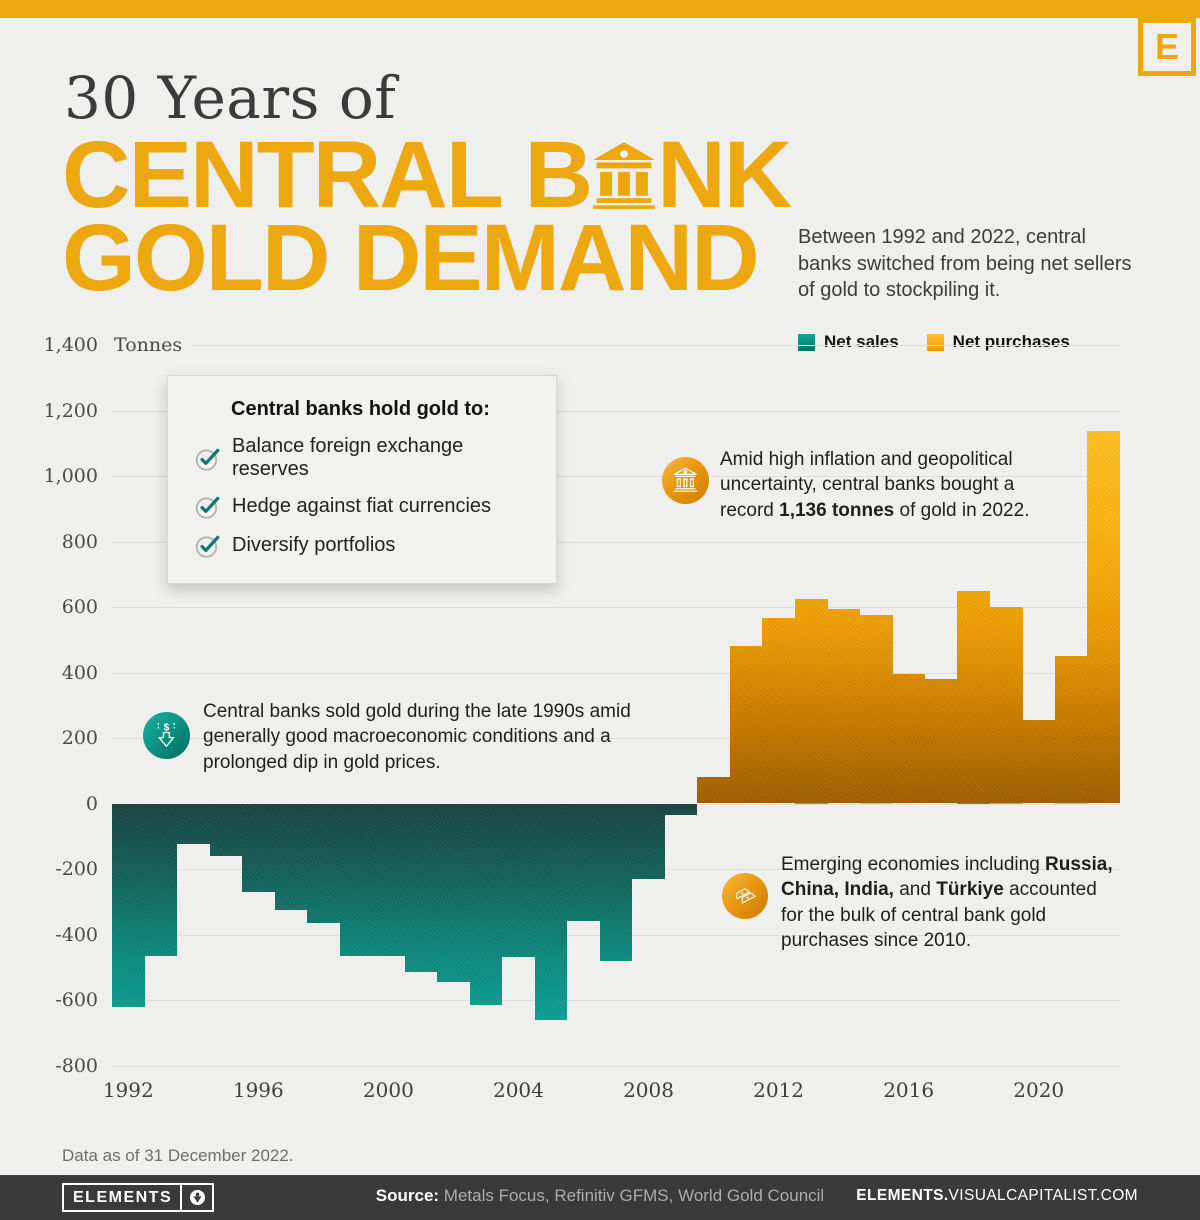 Image resolution: width=1200 pixels, height=1220 pixels. Describe the element at coordinates (76, 934) in the screenshot. I see `y-tick-label--400: -400` at that location.